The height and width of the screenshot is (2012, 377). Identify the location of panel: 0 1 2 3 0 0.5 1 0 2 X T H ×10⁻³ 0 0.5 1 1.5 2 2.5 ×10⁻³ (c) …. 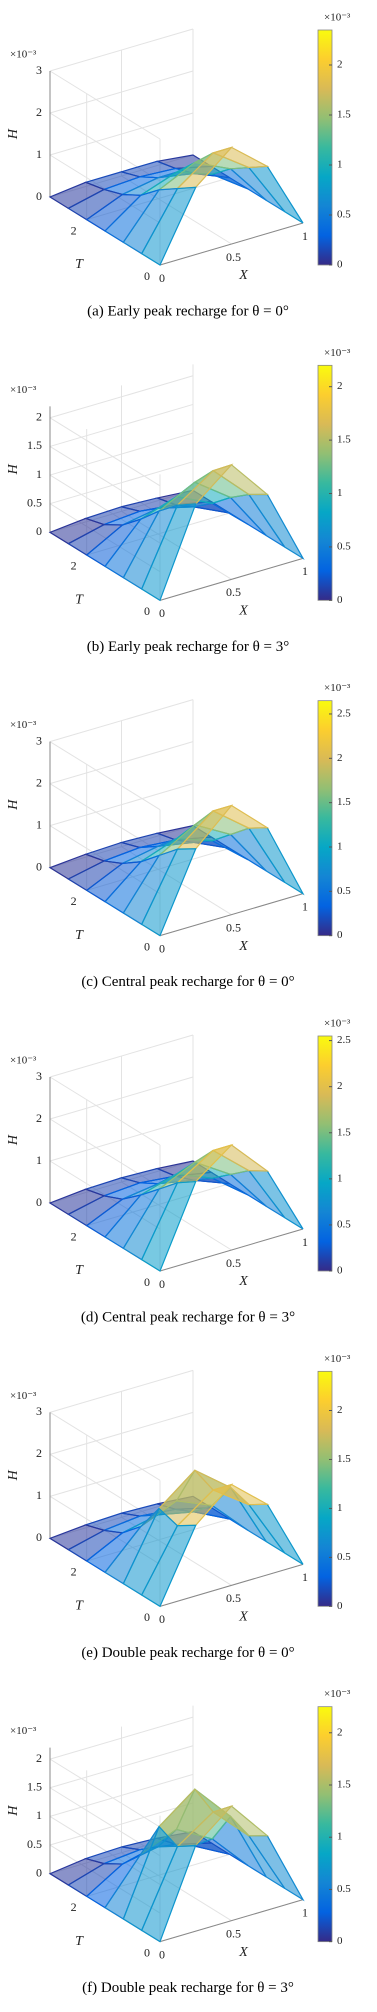
(178, 836).